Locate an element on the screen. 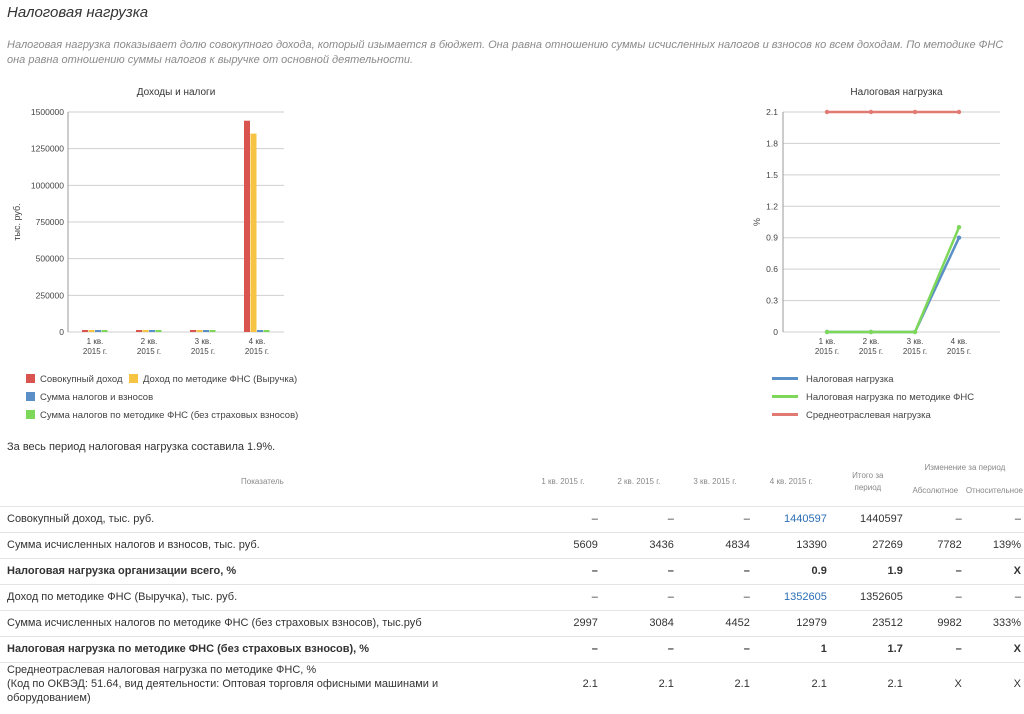 The width and height of the screenshot is (1024, 714). header-q1: 1 кв. 2015 г. is located at coordinates (563, 482).